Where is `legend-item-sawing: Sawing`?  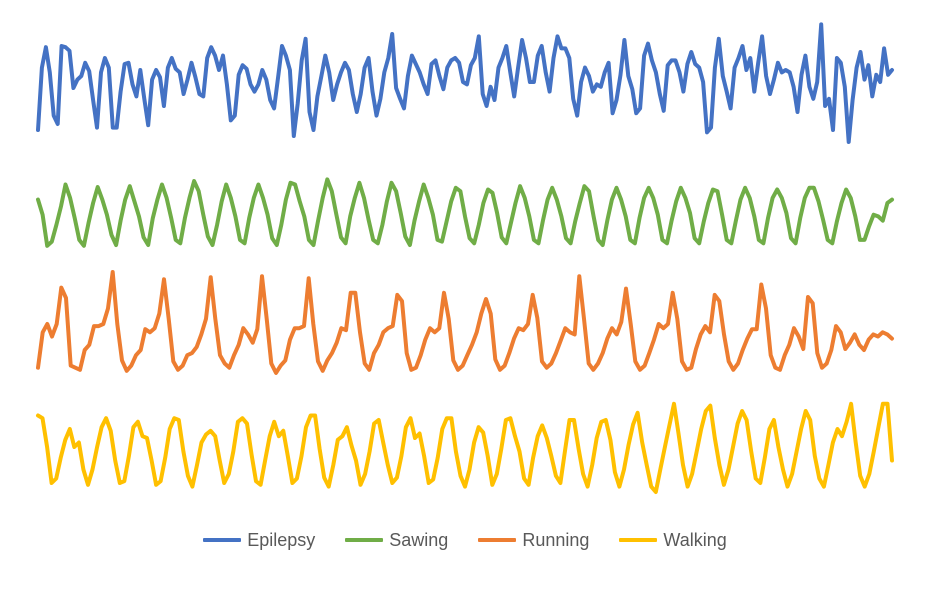 legend-item-sawing: Sawing is located at coordinates (396, 540).